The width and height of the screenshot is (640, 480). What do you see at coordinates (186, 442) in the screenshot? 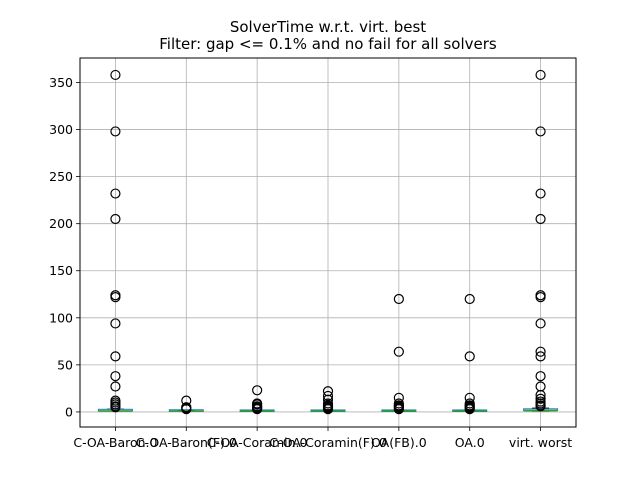
I see `x-tick-label: C-OA-Baron(F).0` at bounding box center [186, 442].